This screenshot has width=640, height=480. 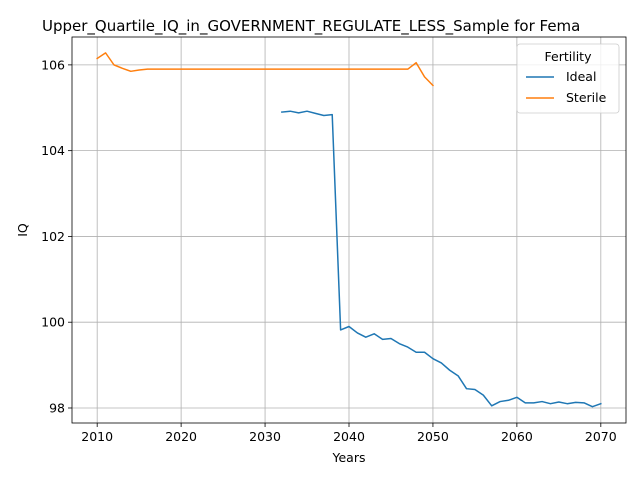 What do you see at coordinates (53, 322) in the screenshot?
I see `y-tick-label: 100` at bounding box center [53, 322].